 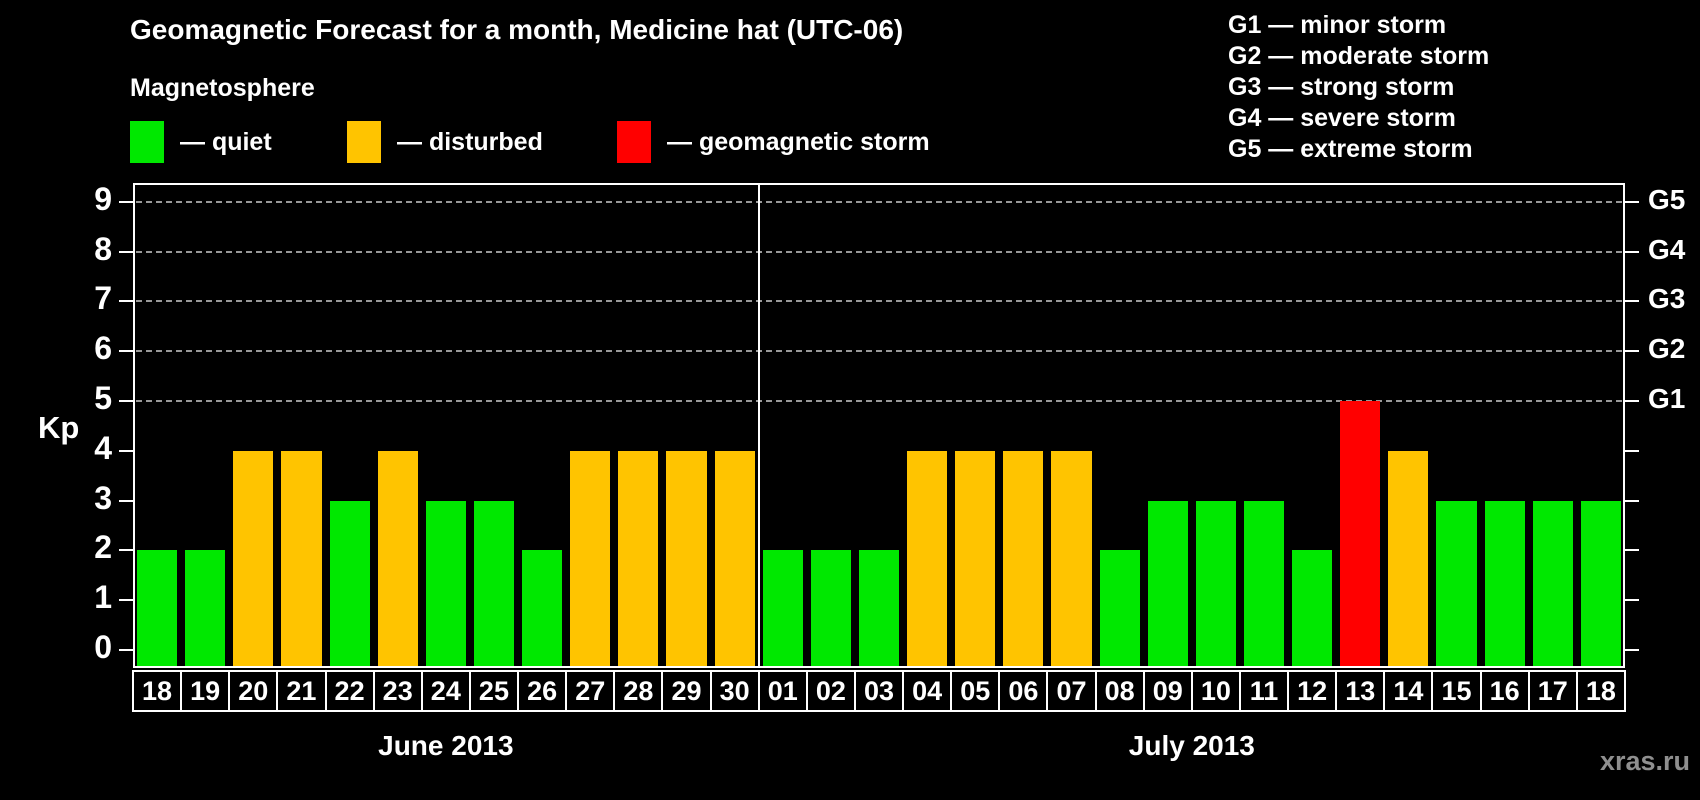 What do you see at coordinates (1667, 199) in the screenshot?
I see `g-tick-label-g5: G5` at bounding box center [1667, 199].